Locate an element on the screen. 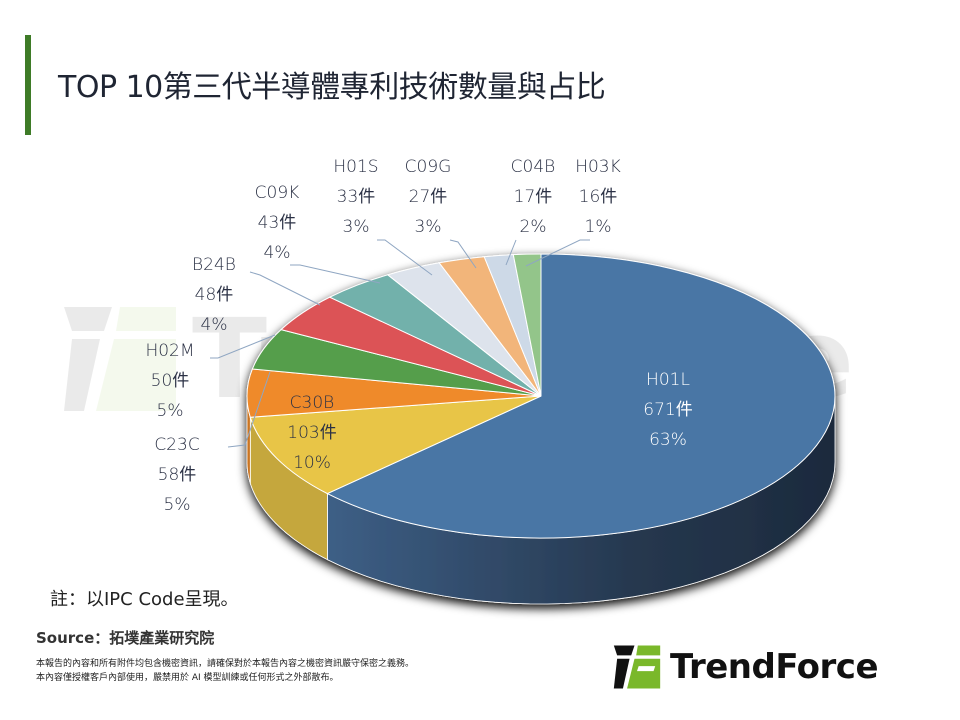  slice-label-b24b-code: B24B is located at coordinates (214, 265).